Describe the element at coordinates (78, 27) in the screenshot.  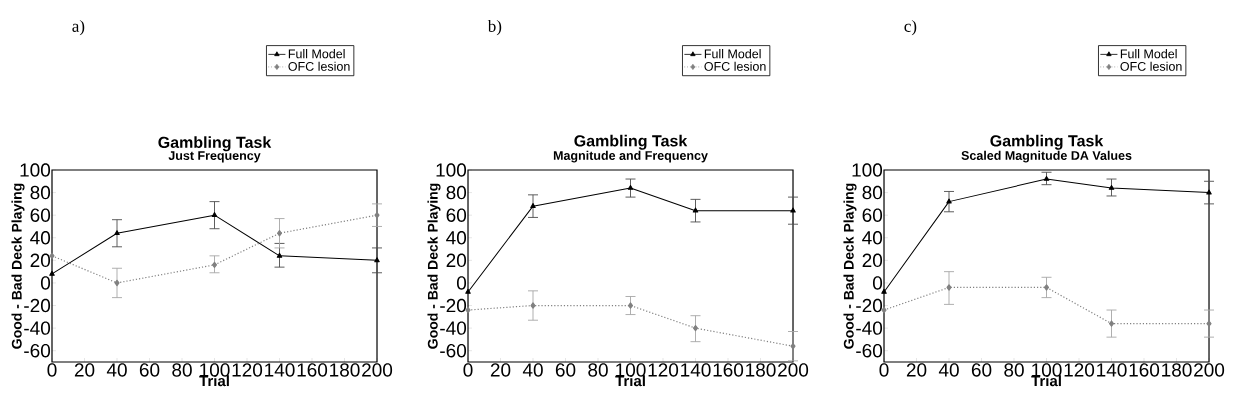
I see `text: a)` at that location.